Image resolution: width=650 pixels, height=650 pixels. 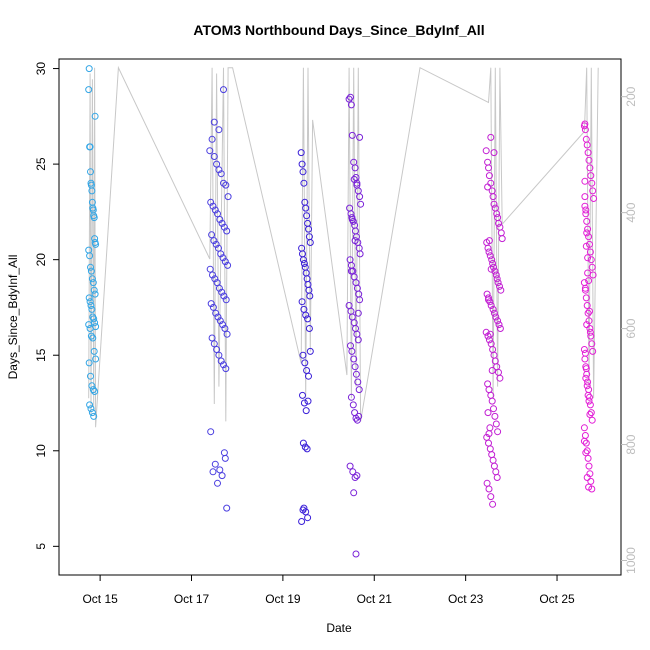 I want to click on y-tick-label: 10, so click(x=41, y=451).